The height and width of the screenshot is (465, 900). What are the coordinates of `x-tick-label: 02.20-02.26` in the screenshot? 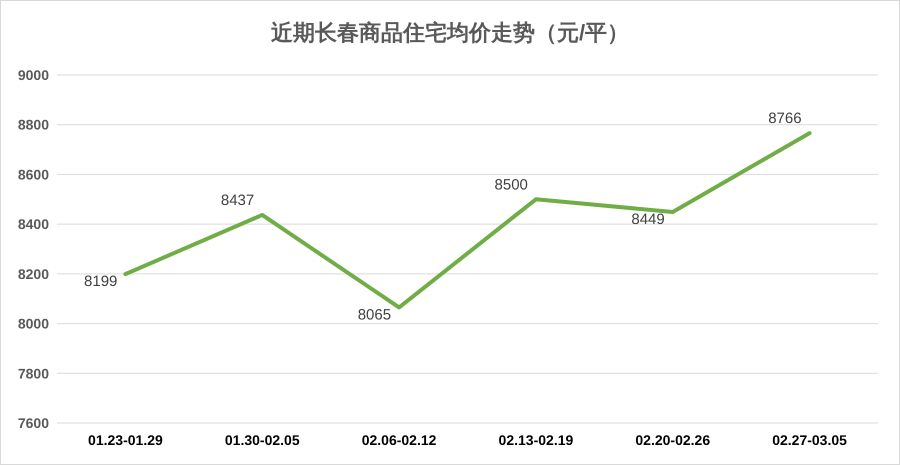 It's located at (672, 440).